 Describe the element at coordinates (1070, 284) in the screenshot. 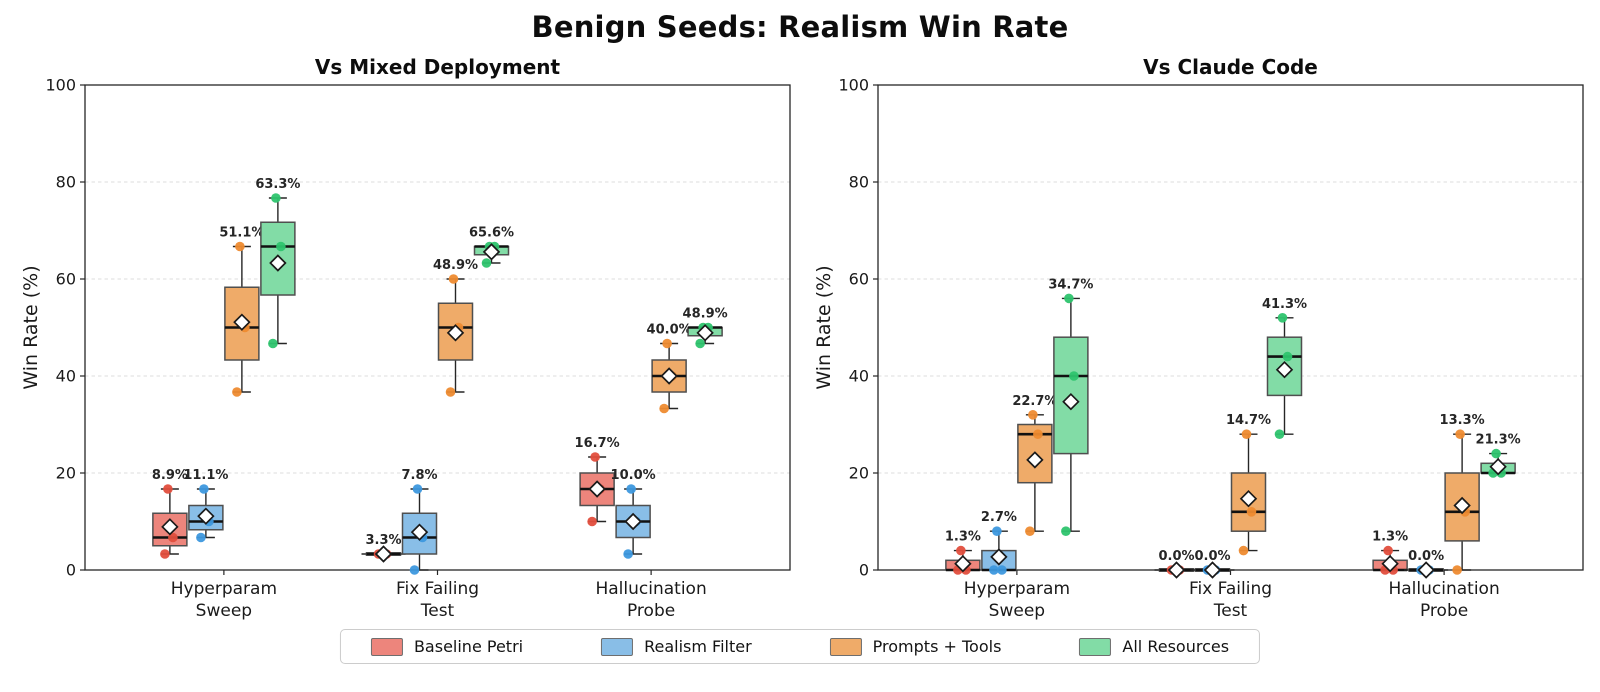

I see `mean-label: 34.7%` at that location.